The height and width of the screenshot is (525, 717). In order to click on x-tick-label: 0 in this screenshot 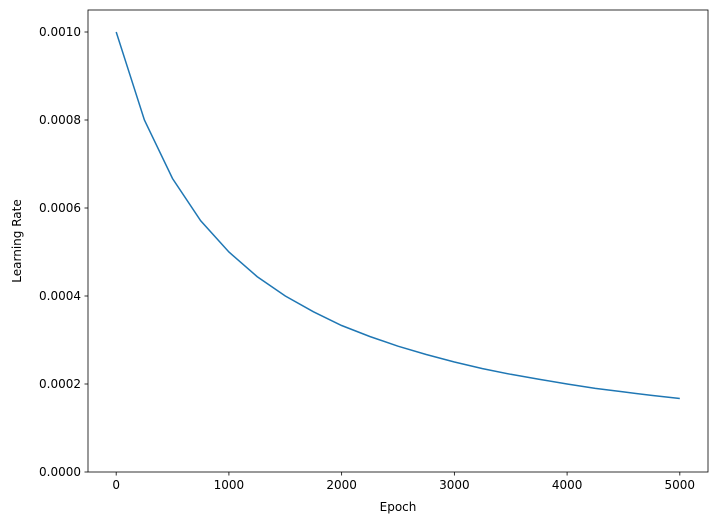, I will do `click(116, 485)`.